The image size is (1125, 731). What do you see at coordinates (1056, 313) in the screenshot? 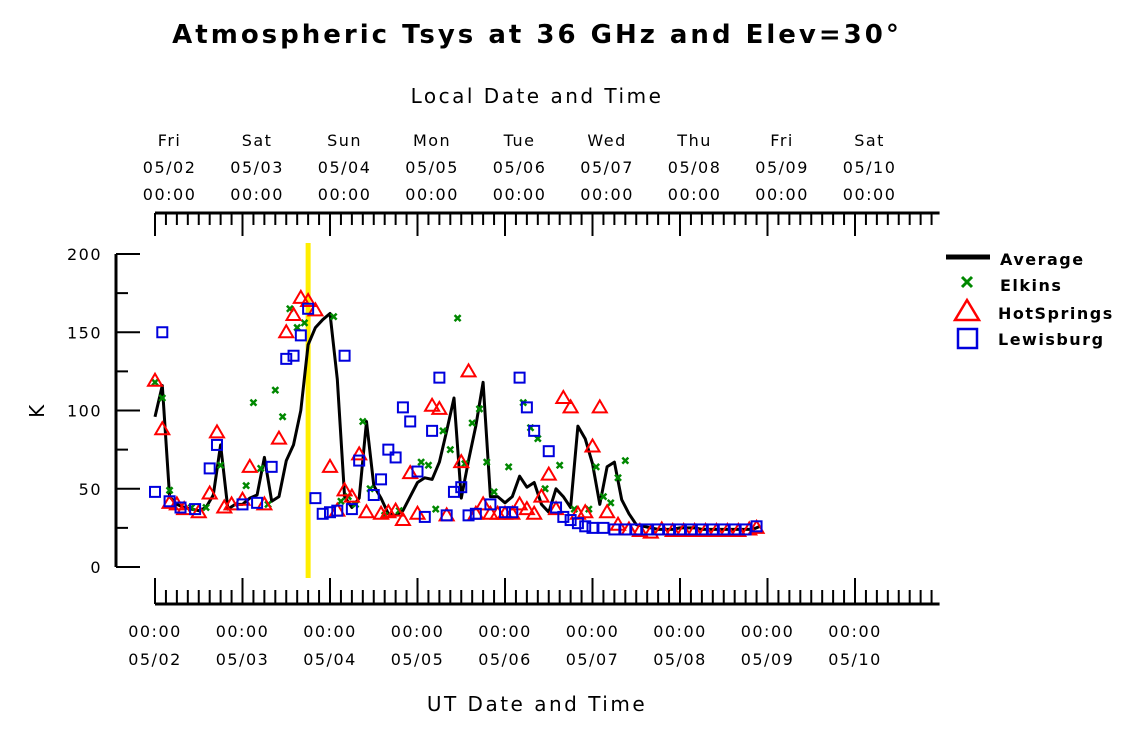
I see `legend-label-hotsprings: HotSprings` at bounding box center [1056, 313].